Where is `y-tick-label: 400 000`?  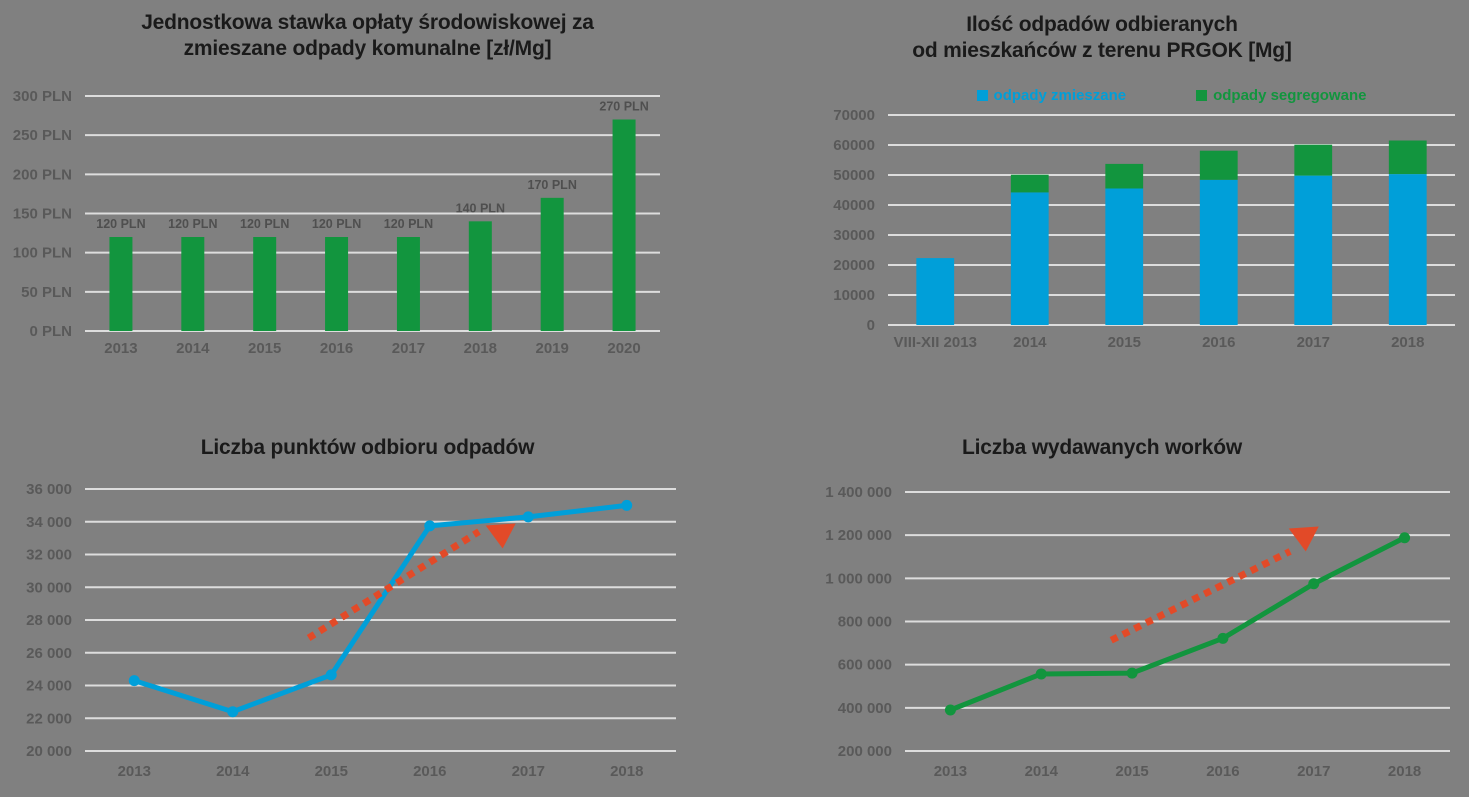 y-tick-label: 400 000 is located at coordinates (865, 708).